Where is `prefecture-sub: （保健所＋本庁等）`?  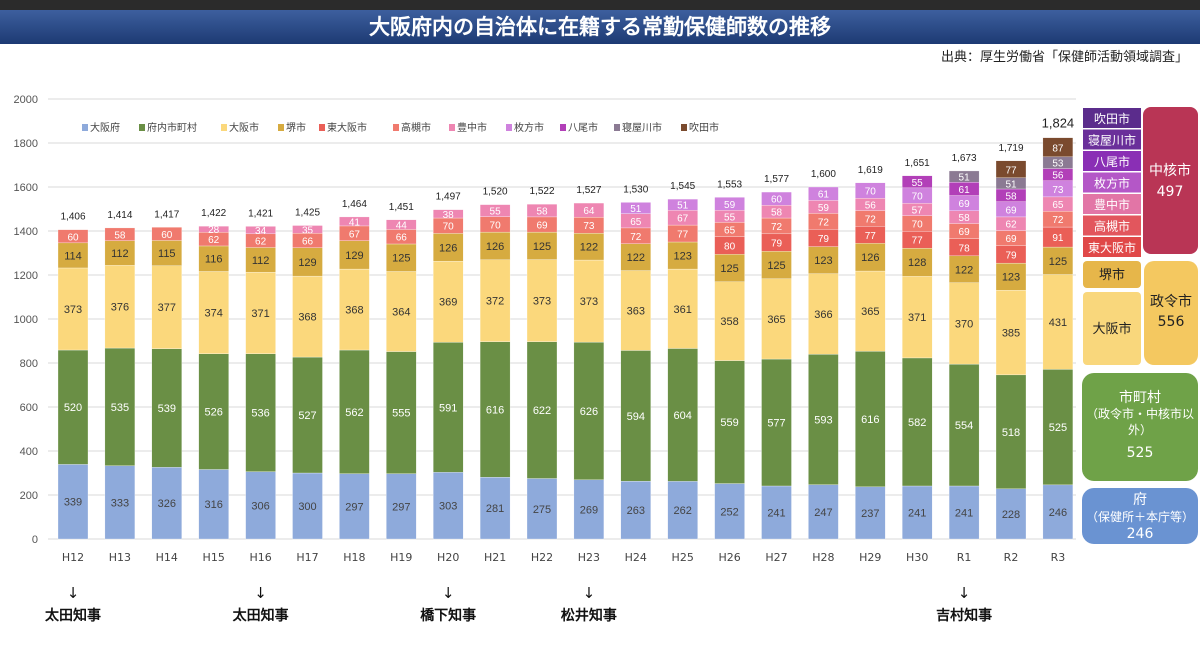 prefecture-sub: （保健所＋本庁等） is located at coordinates (1140, 517).